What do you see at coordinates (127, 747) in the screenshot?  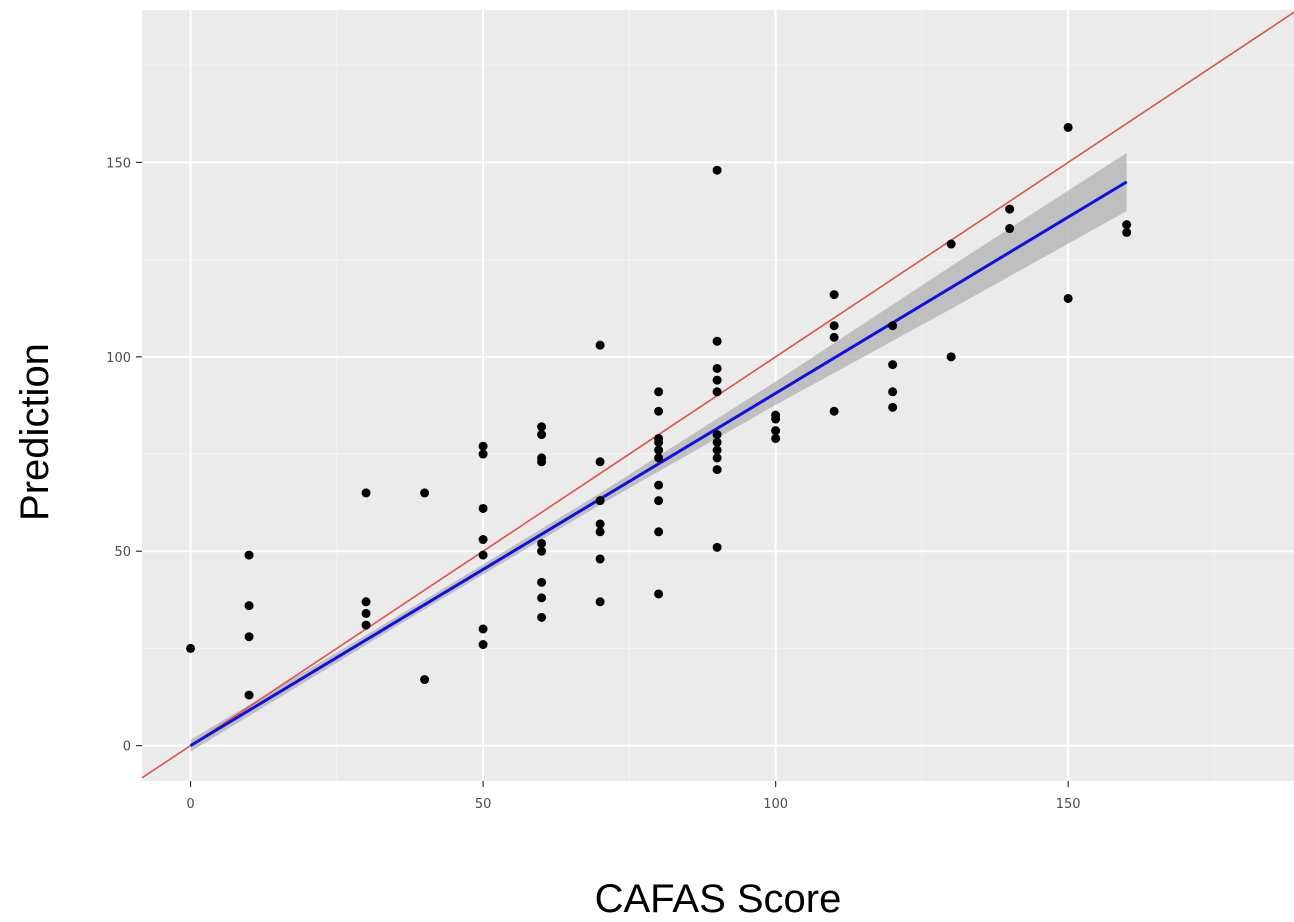 I see `y-tick-label: 0` at bounding box center [127, 747].